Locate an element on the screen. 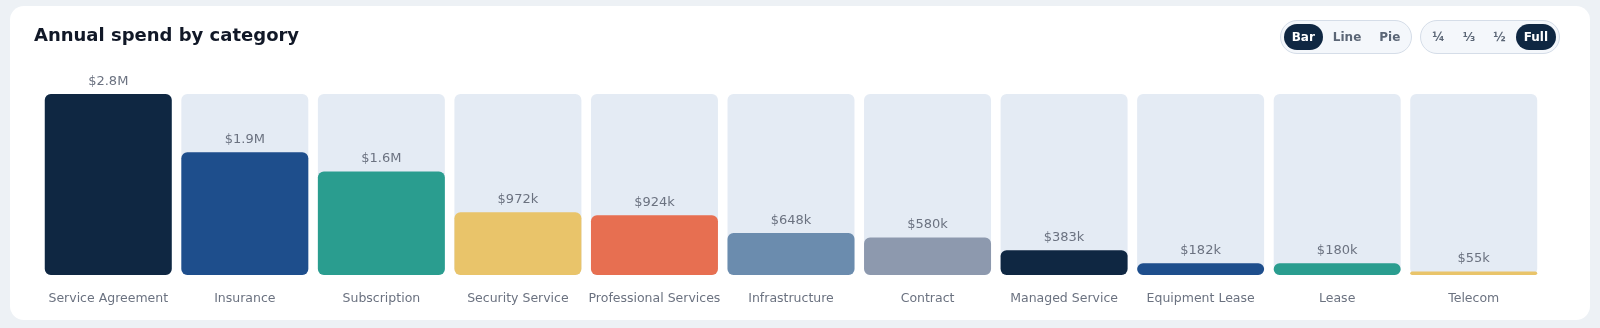  data-label: $55k is located at coordinates (1474, 258).